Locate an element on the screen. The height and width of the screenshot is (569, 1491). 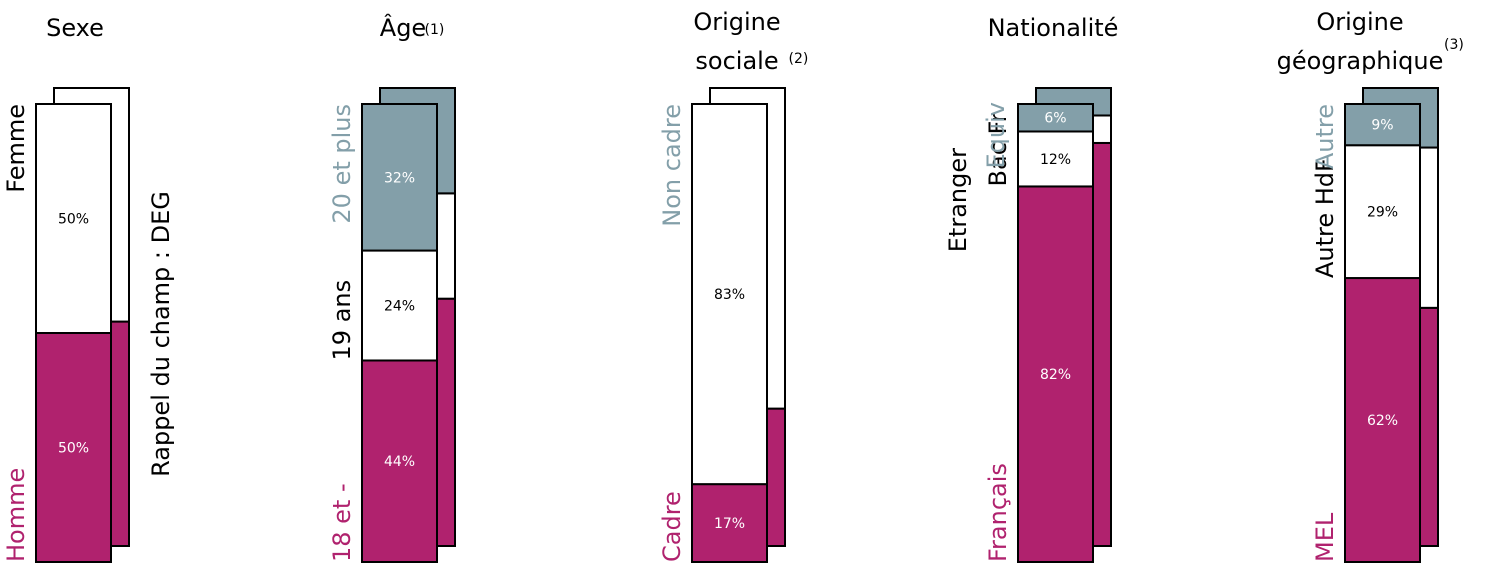
panel-title-line1-4: Origine is located at coordinates (1359, 22).